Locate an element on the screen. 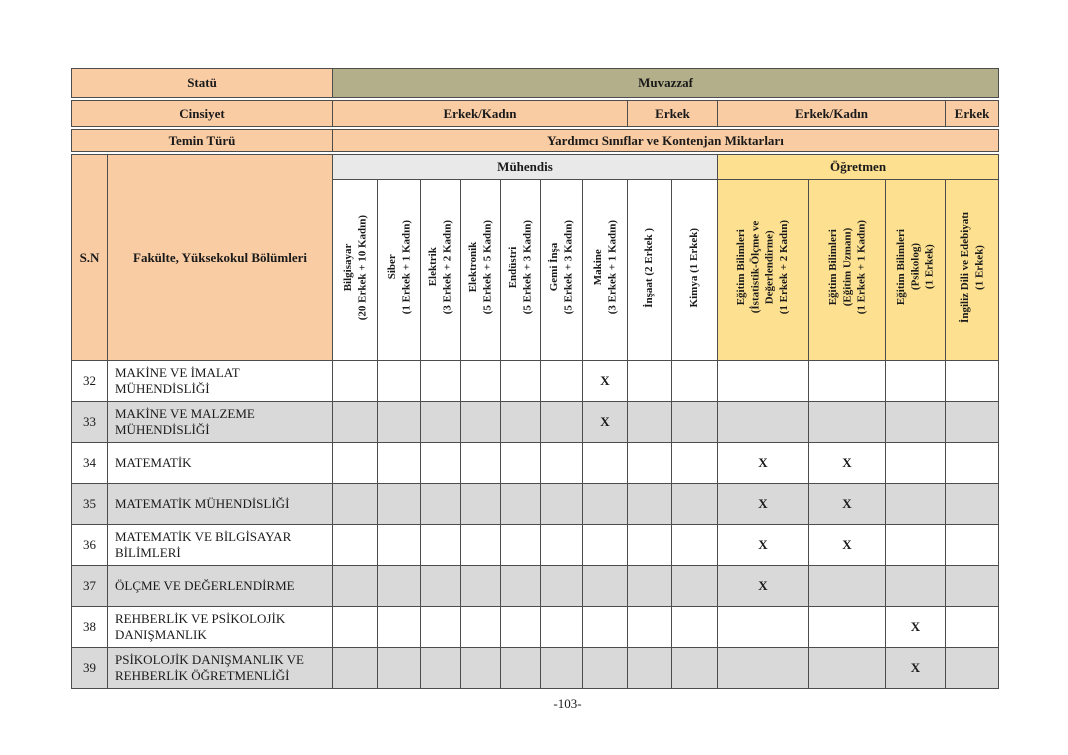 This screenshot has height=755, width=1068. page-number: -103- is located at coordinates (567, 703).